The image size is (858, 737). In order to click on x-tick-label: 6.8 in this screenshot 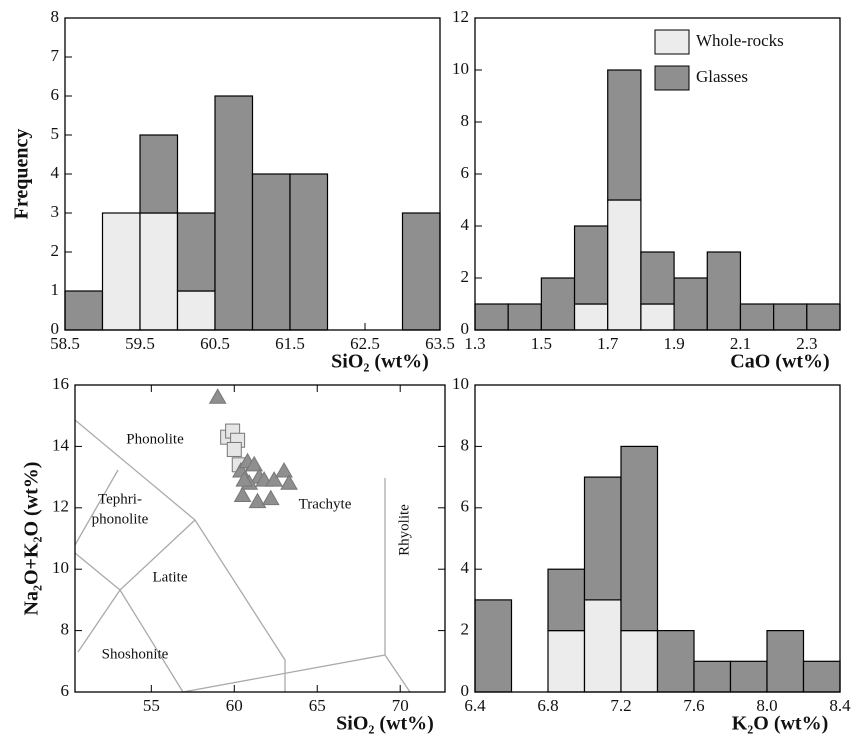, I will do `click(547, 705)`.